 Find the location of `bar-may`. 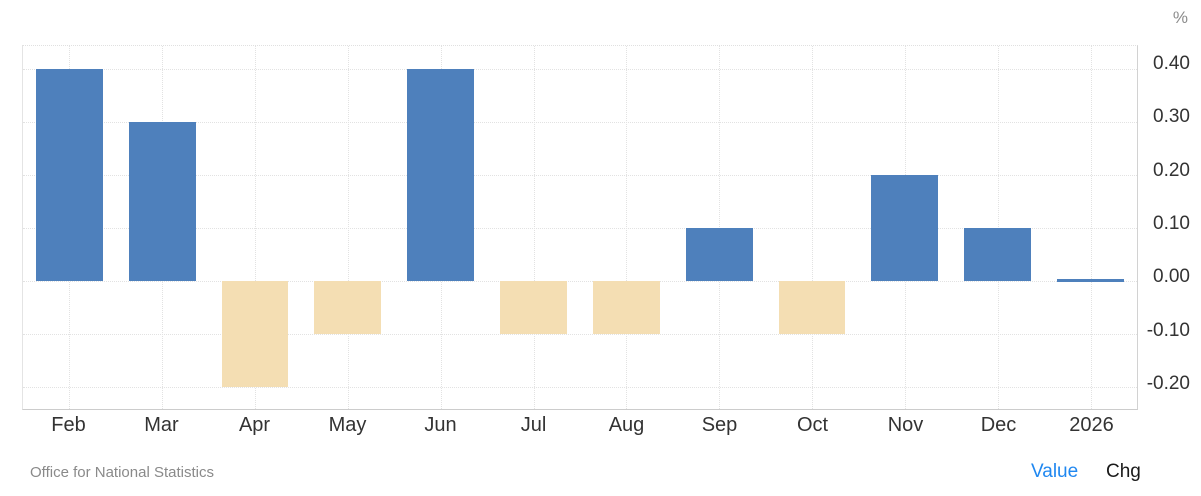

bar-may is located at coordinates (348, 308).